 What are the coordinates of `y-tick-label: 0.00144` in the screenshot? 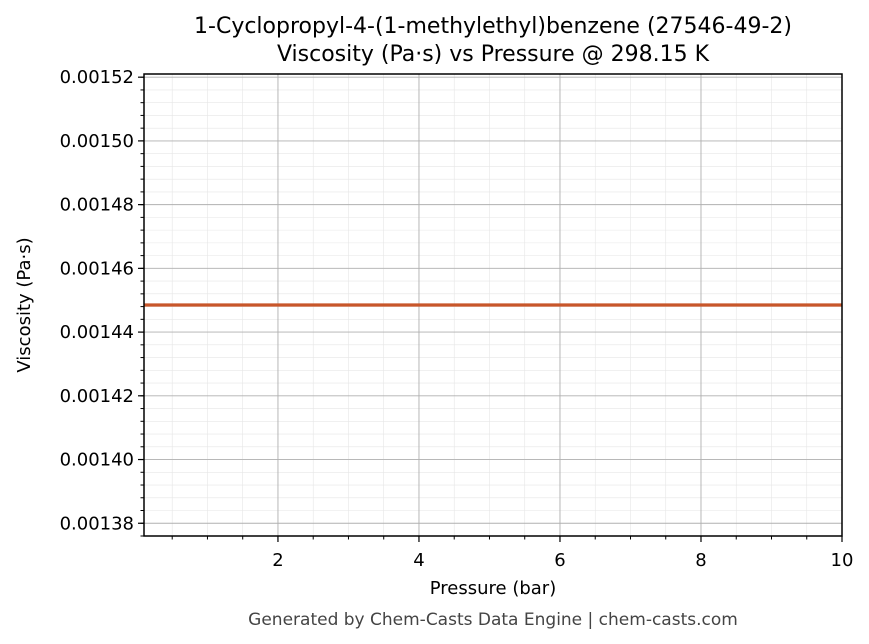 It's located at (97, 332).